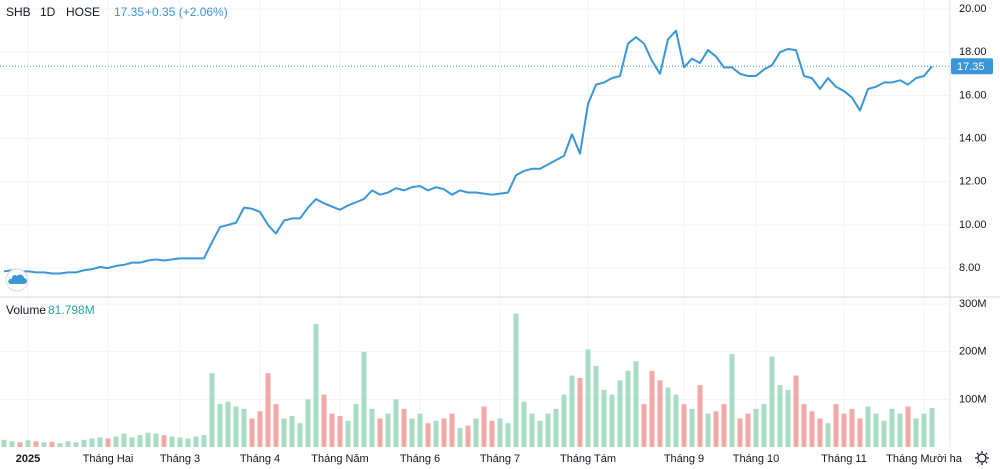 The width and height of the screenshot is (1000, 469). What do you see at coordinates (982, 458) in the screenshot?
I see `settings-icon` at bounding box center [982, 458].